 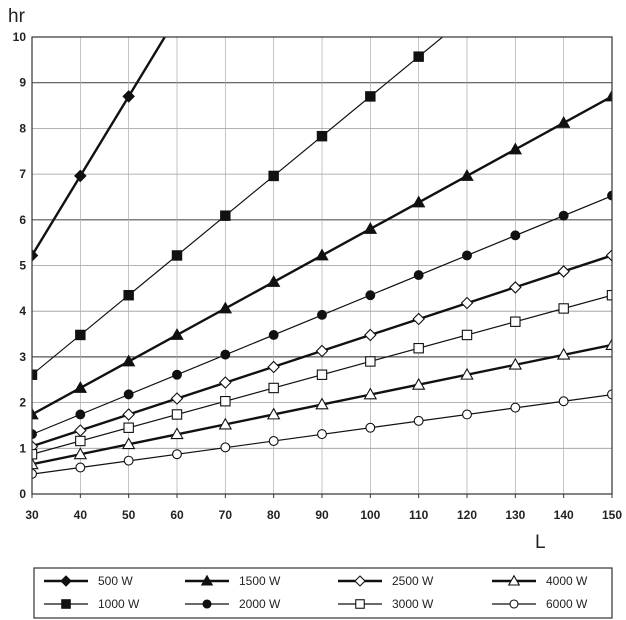 What do you see at coordinates (567, 581) in the screenshot?
I see `legend-label-4000-w: 4000 W` at bounding box center [567, 581].